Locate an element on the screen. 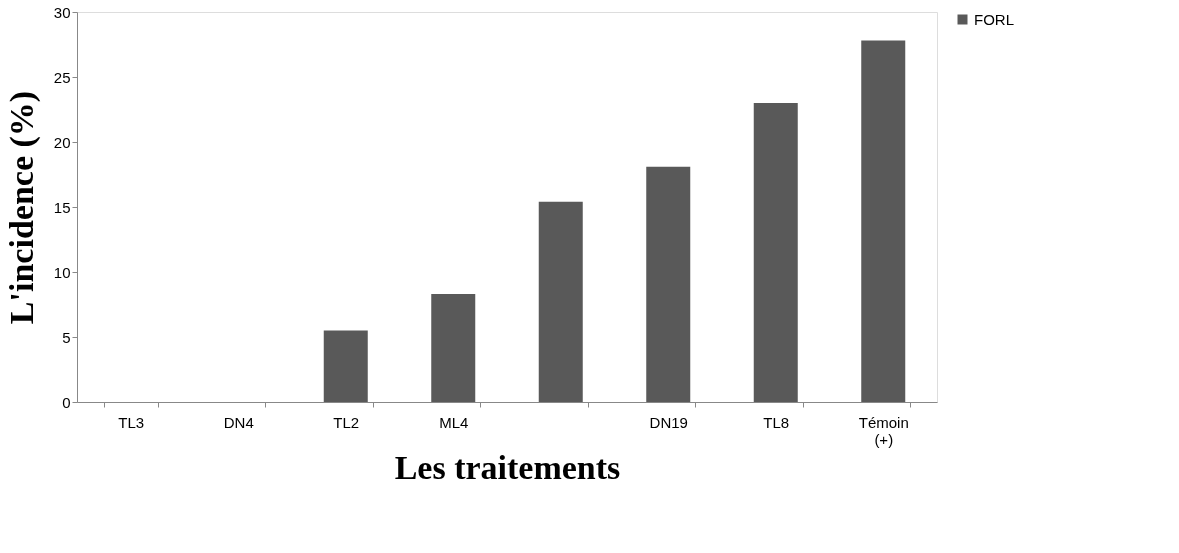 Image resolution: width=1179 pixels, height=553 pixels. x-tick-label: ML4 is located at coordinates (454, 422).